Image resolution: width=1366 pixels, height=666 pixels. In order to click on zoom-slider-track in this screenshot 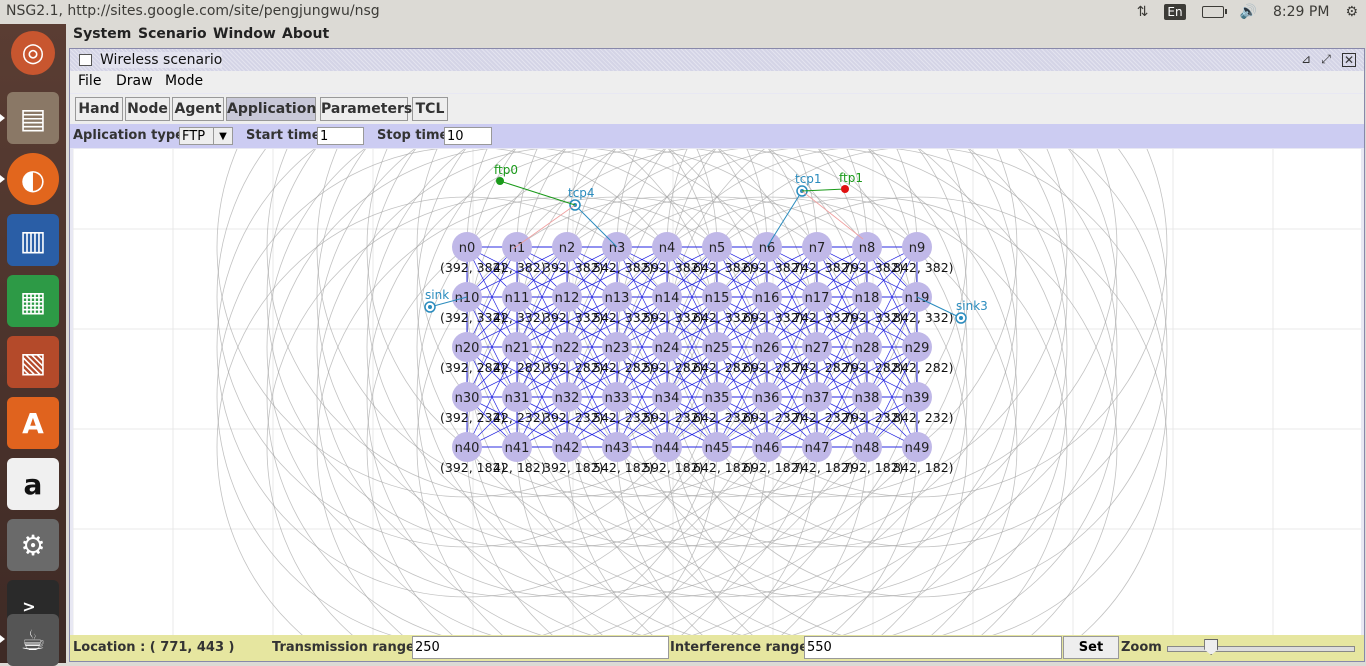, I will do `click(1261, 649)`.